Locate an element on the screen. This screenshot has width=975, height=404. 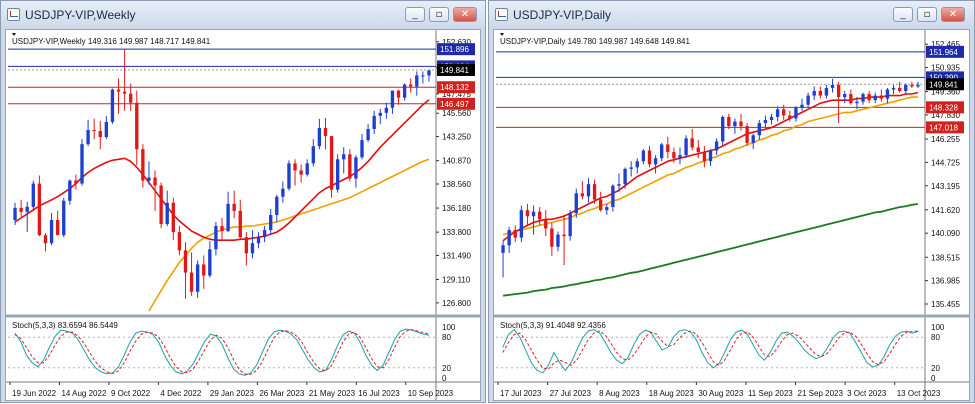
stoch-label: Stoch(5,3,3) 83.6594 86.5449 is located at coordinates (65, 325).